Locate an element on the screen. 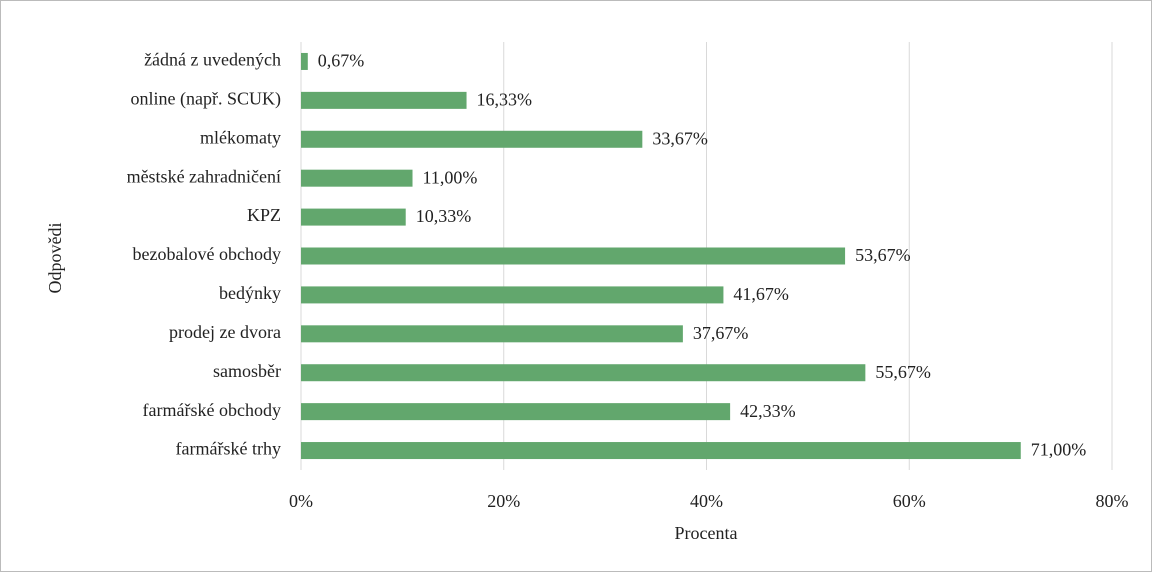 The width and height of the screenshot is (1152, 572). value-label: 53,67% is located at coordinates (883, 255).